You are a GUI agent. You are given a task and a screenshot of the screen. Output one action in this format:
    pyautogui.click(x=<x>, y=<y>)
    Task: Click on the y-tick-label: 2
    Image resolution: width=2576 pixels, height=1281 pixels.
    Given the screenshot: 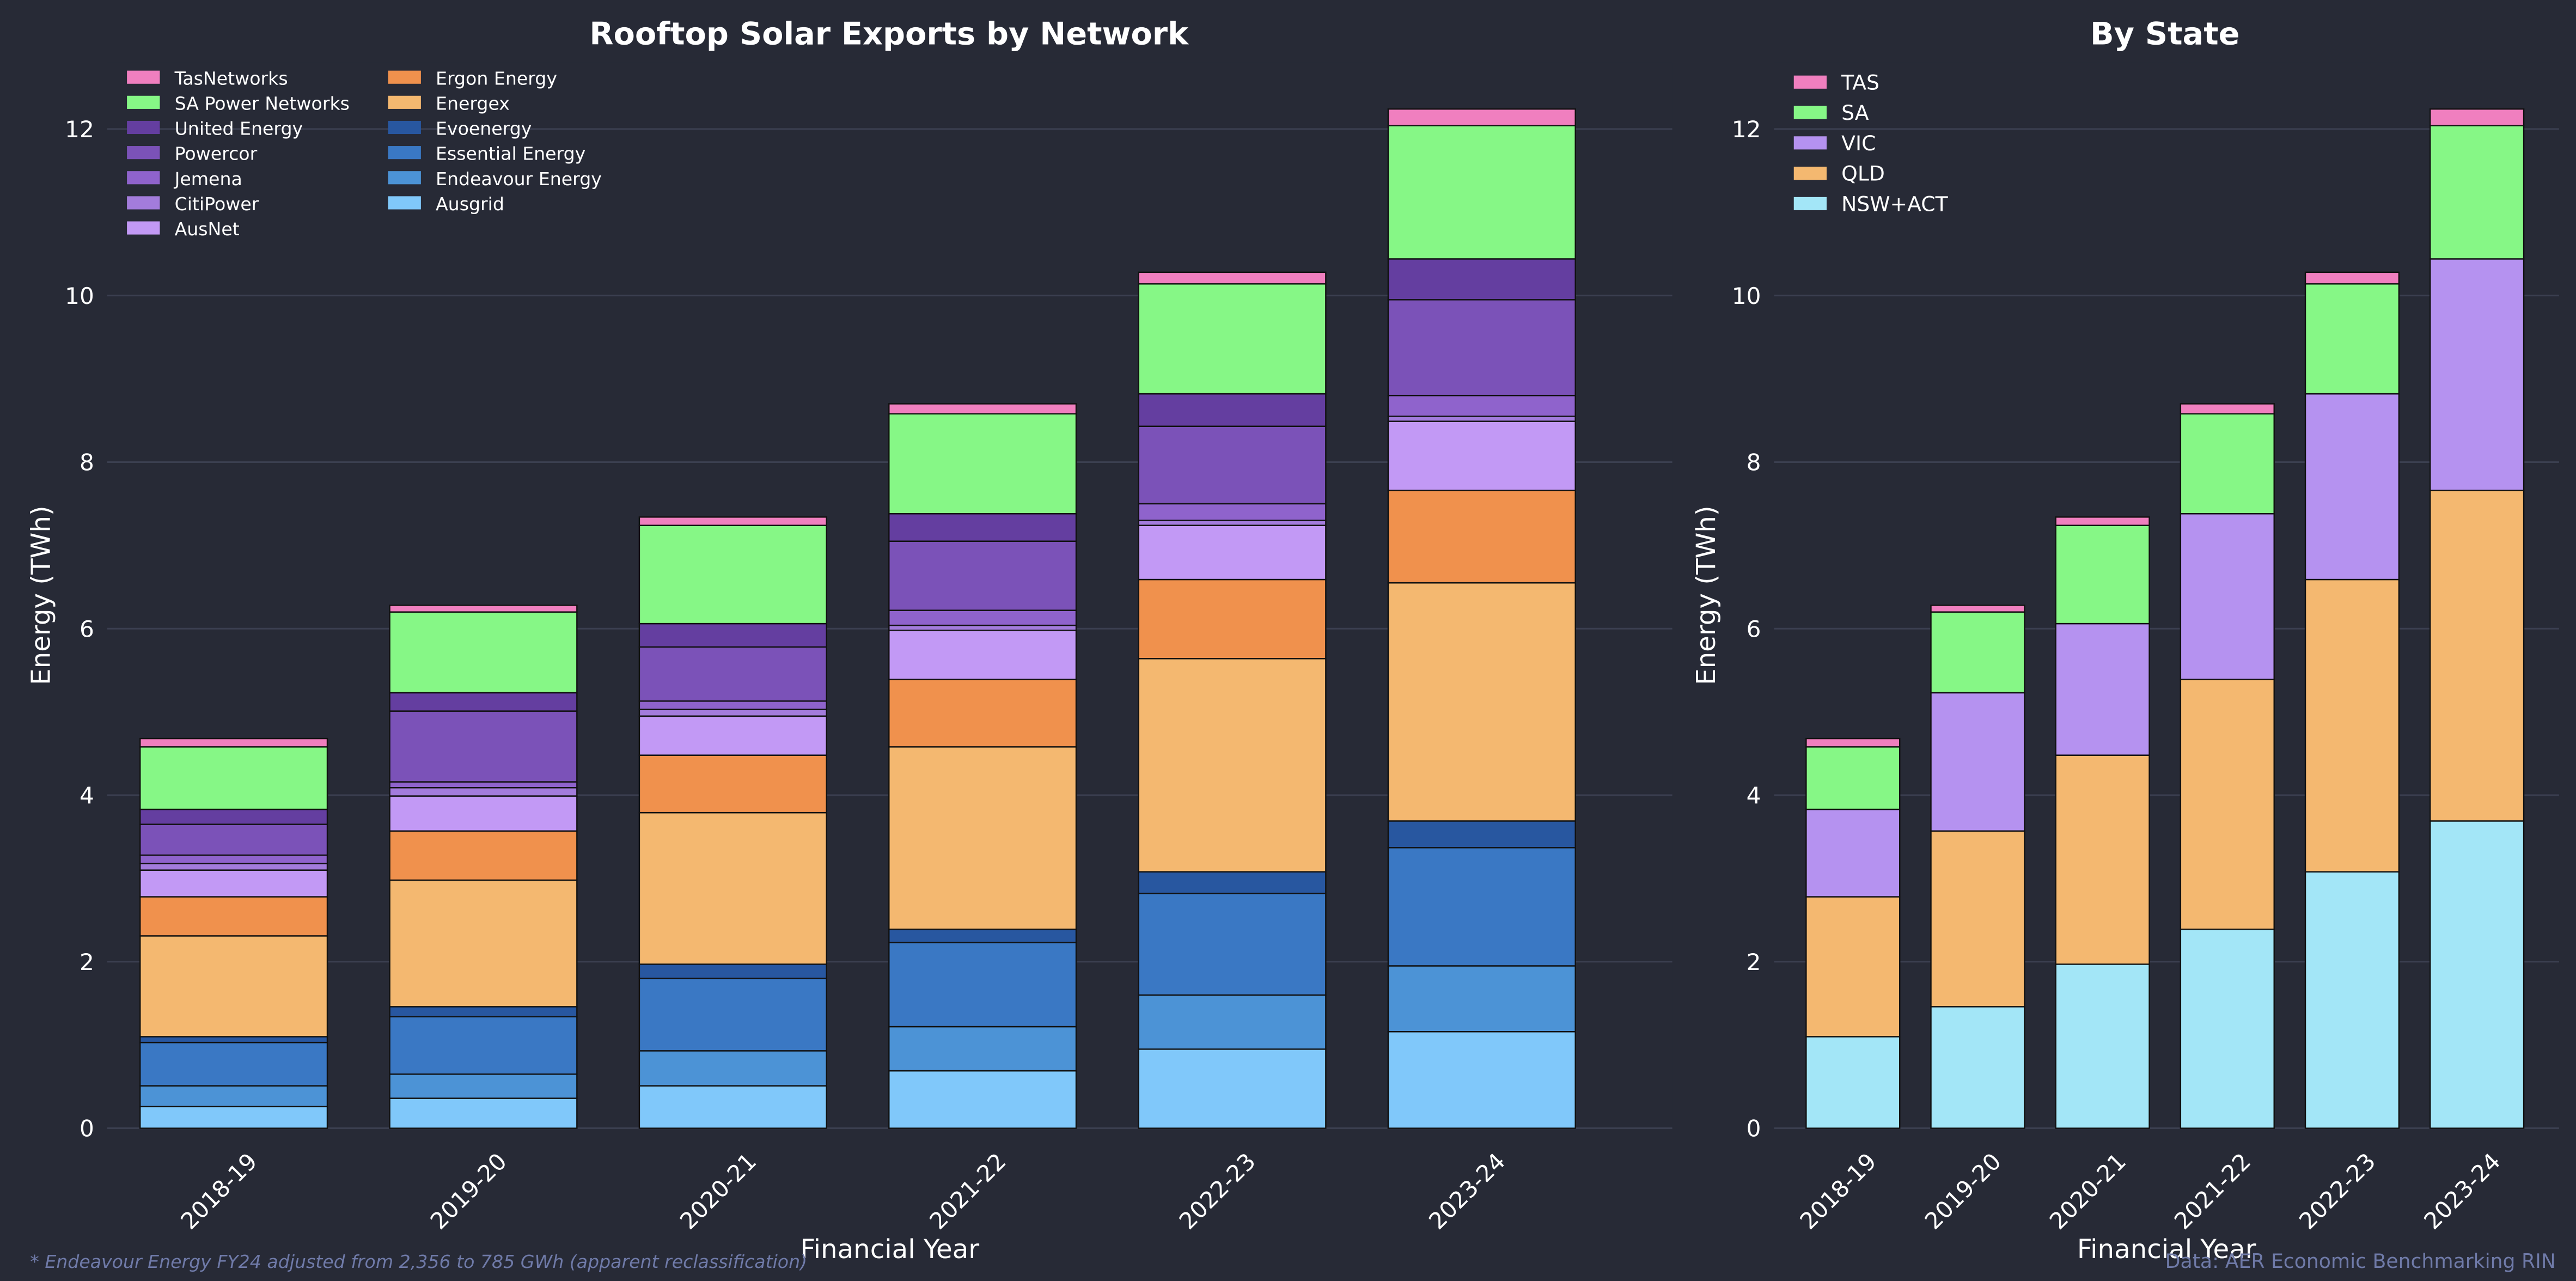 What is the action you would take?
    pyautogui.click(x=87, y=962)
    